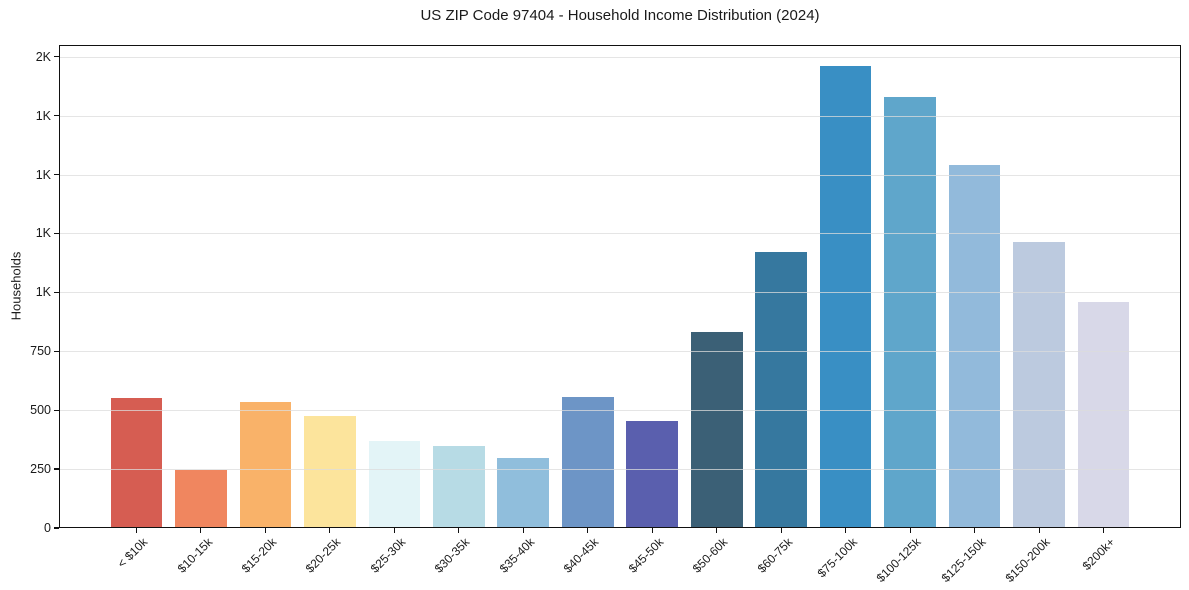 The height and width of the screenshot is (590, 1189). I want to click on x-tick-label: $35-40k, so click(517, 555).